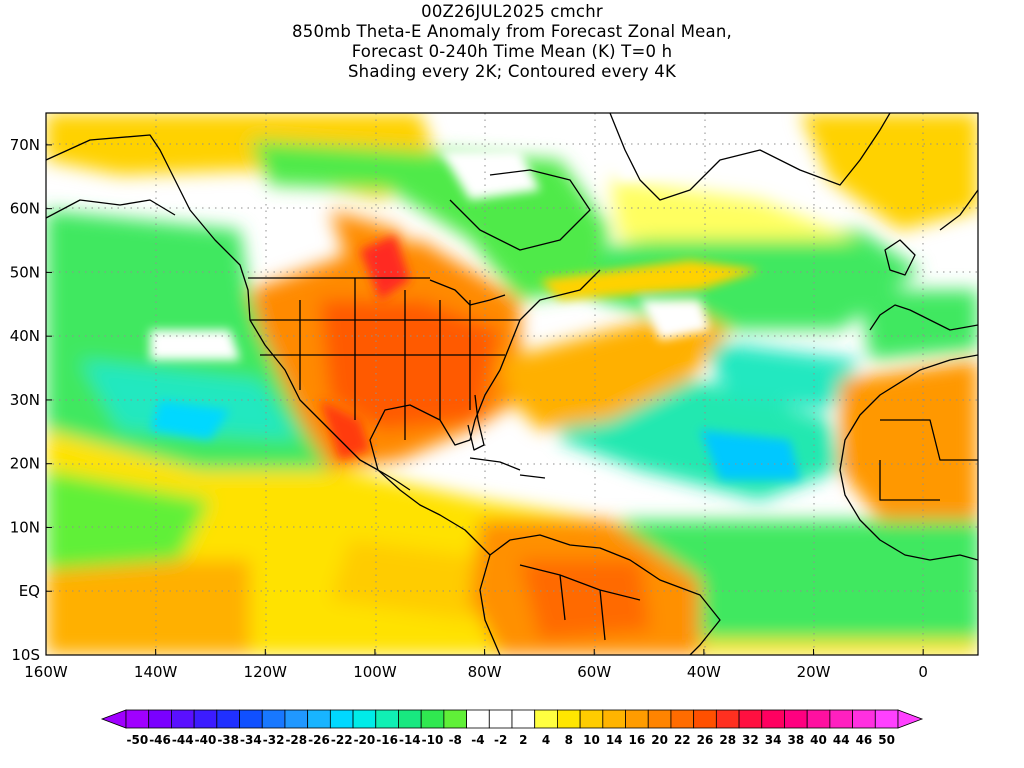  I want to click on lat-tick-label: 70N, so click(25, 145).